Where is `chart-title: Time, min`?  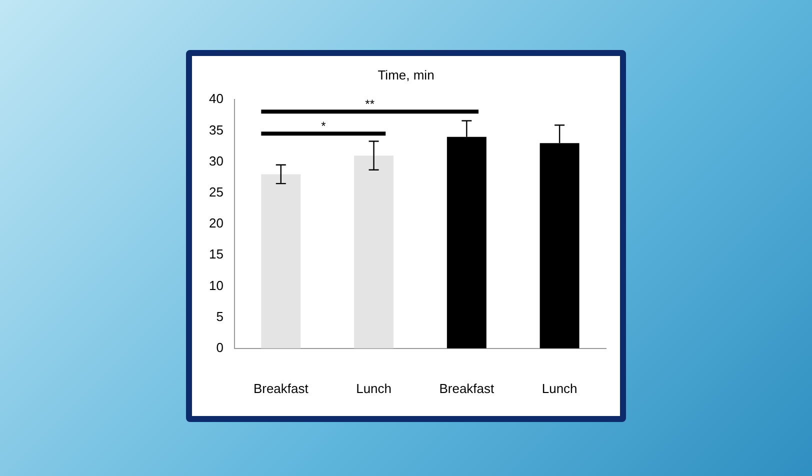
chart-title: Time, min is located at coordinates (406, 74).